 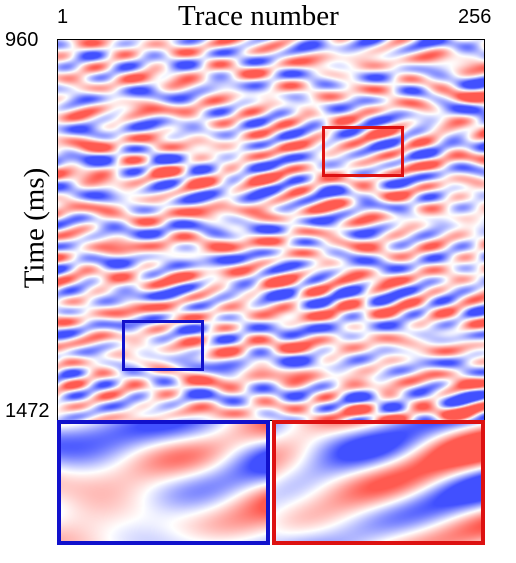 I want to click on x-end-label: 256, so click(x=475, y=17).